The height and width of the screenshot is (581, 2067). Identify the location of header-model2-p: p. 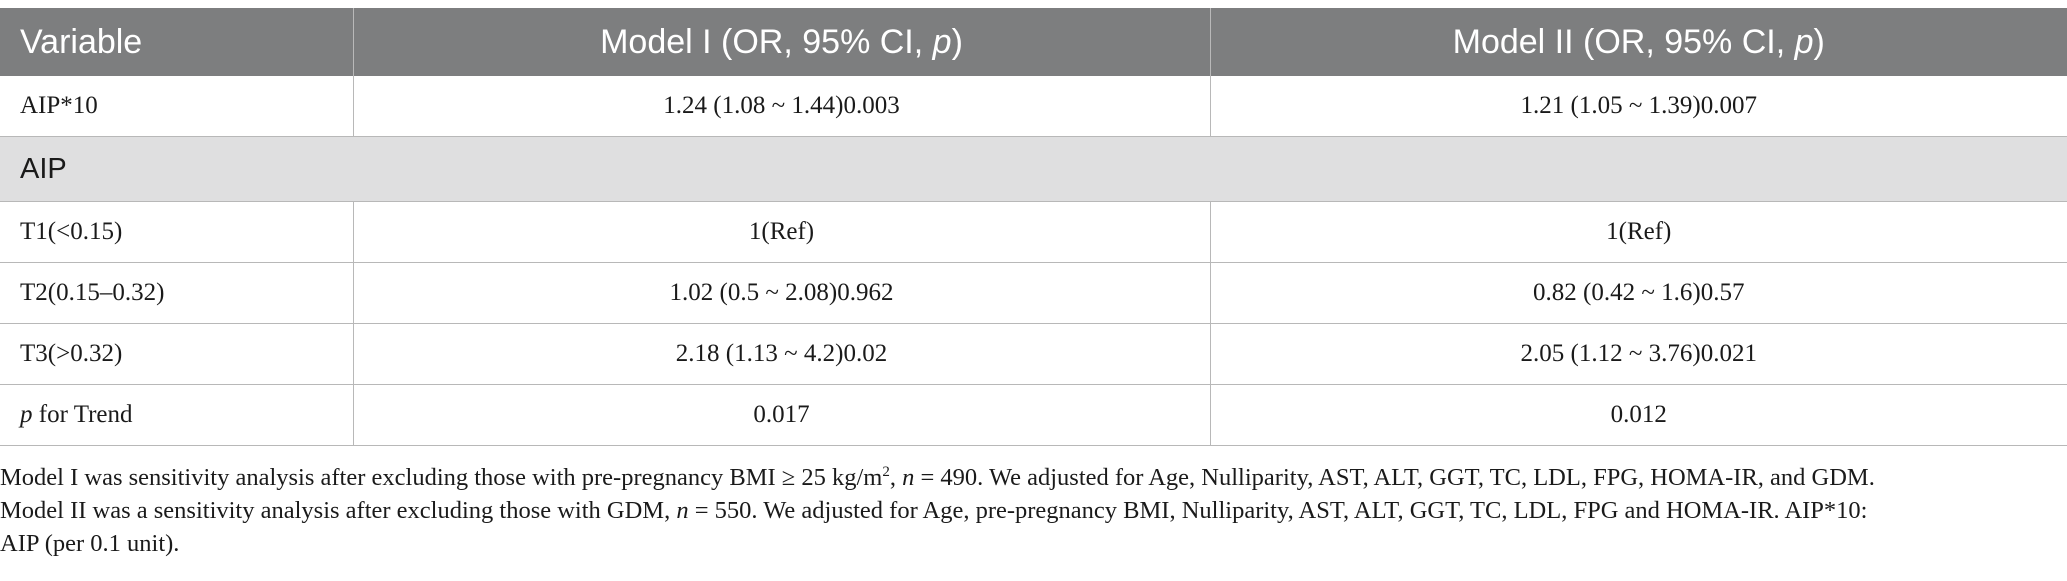
(1804, 41).